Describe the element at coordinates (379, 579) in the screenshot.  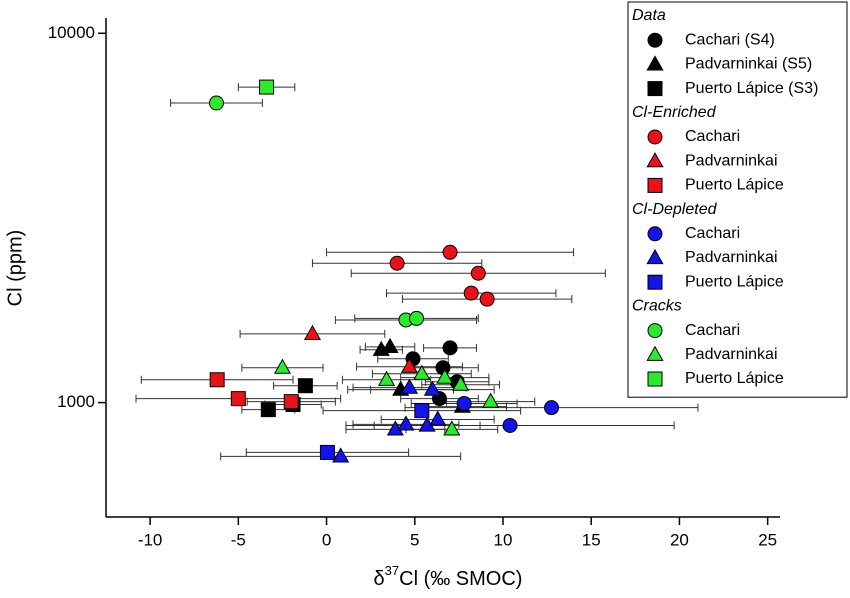
I see `x-label-pre: δ` at that location.